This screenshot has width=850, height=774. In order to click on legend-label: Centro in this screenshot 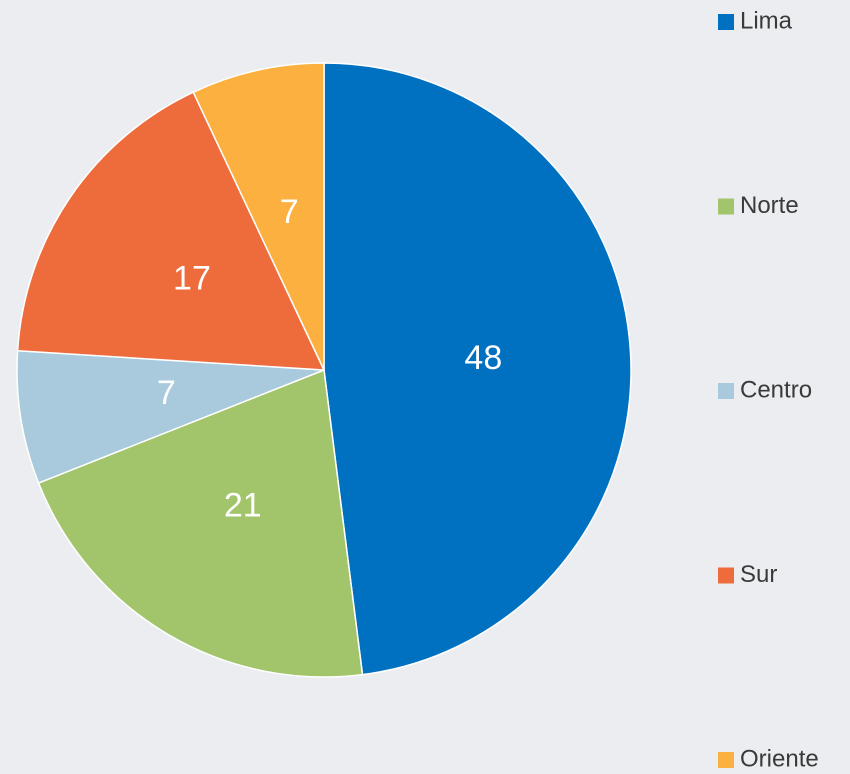, I will do `click(776, 389)`.